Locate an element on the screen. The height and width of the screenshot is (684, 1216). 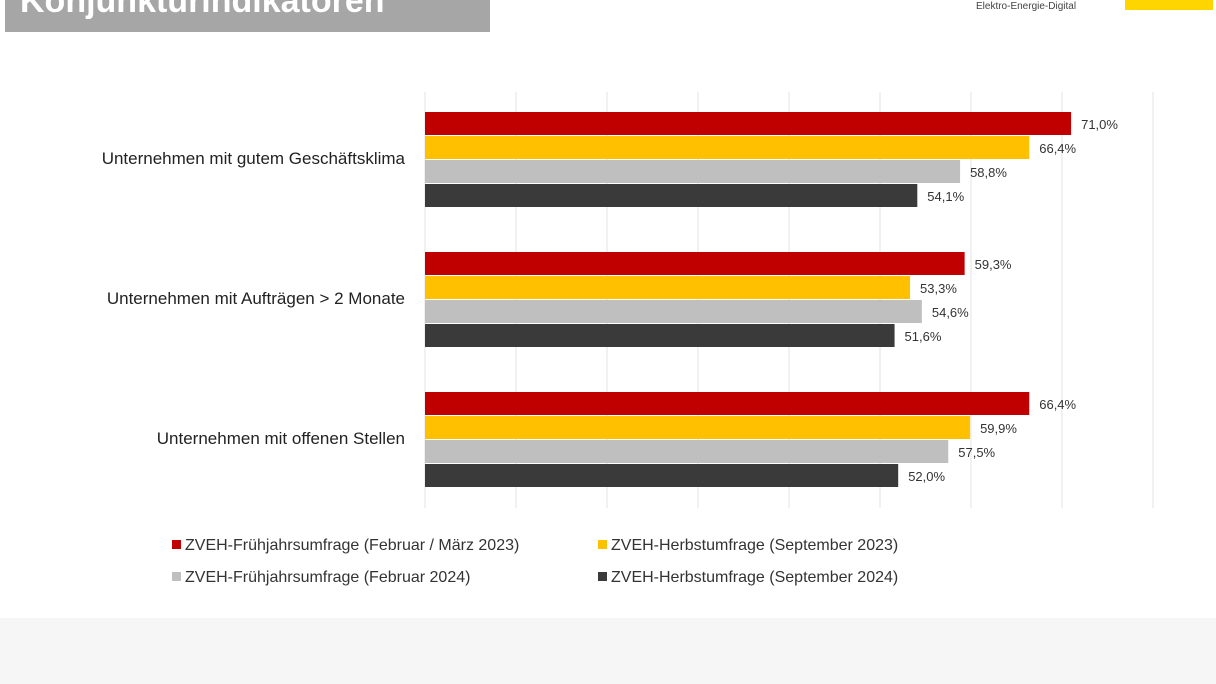
value-label: 54,6% is located at coordinates (950, 312).